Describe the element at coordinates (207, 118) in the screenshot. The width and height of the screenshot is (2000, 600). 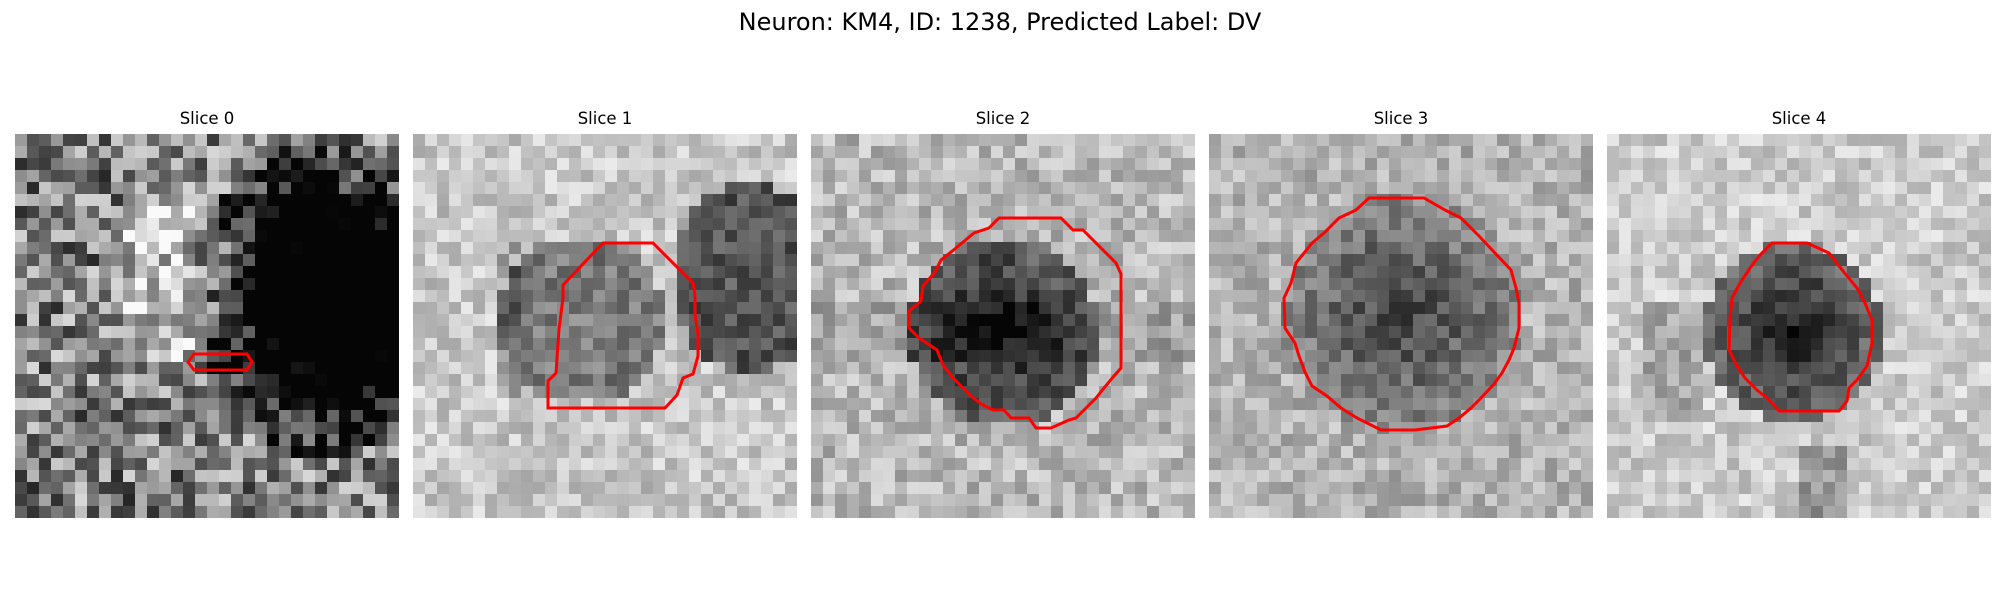
I see `slice-title-0: Slice 0` at that location.